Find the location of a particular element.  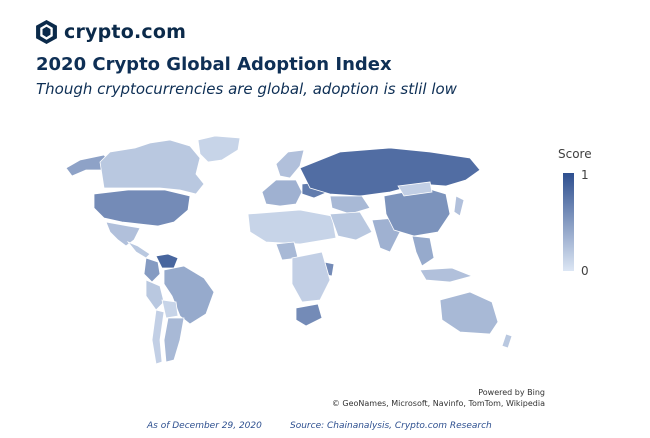

region-russia is located at coordinates (390, 172).